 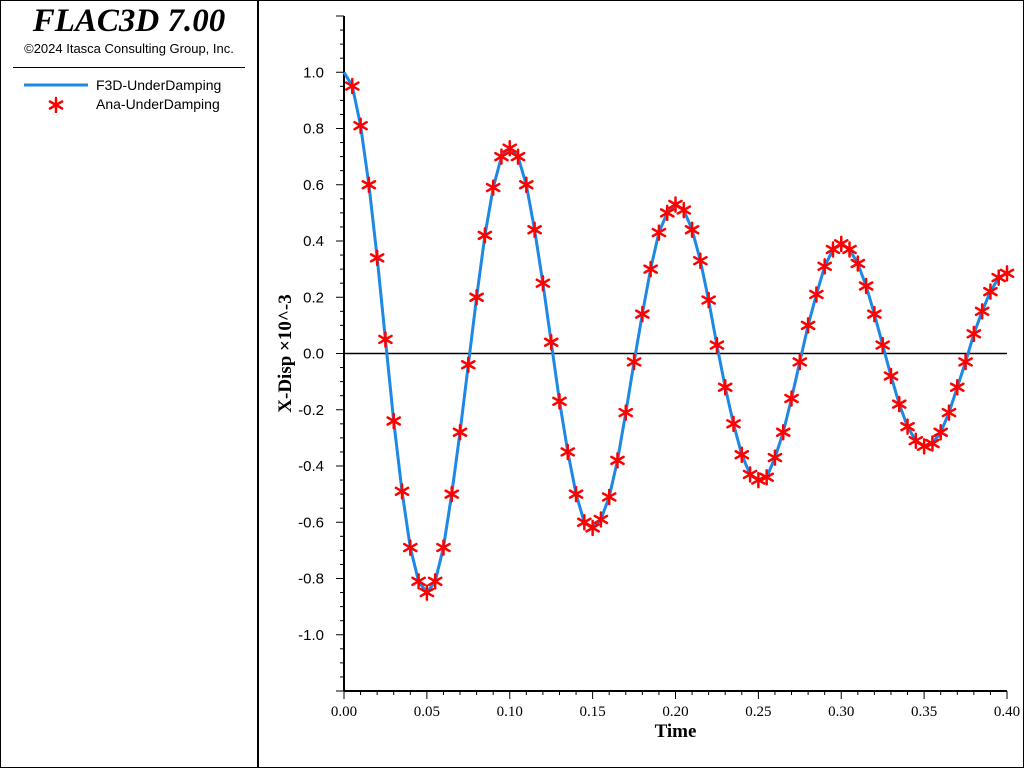 What do you see at coordinates (313, 185) in the screenshot?
I see `y-tick-label: 0.6` at bounding box center [313, 185].